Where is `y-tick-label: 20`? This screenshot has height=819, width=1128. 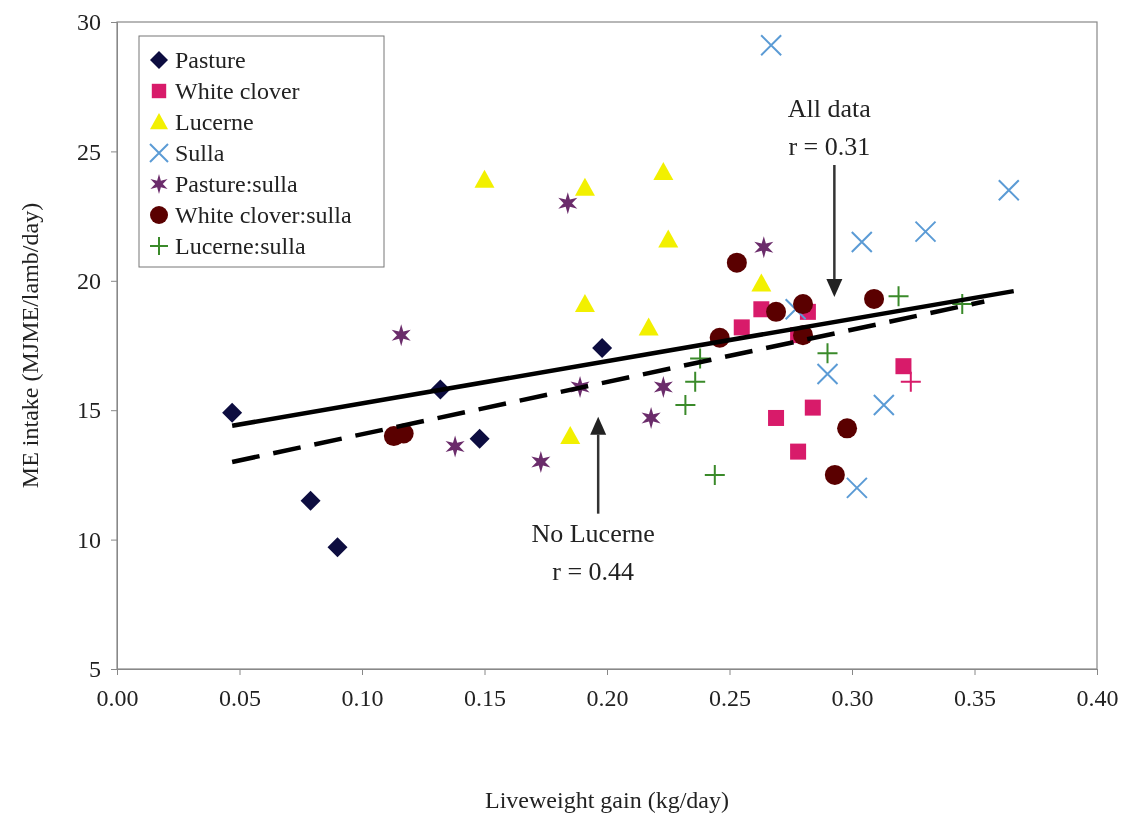
y-tick-label: 20 is located at coordinates (89, 280).